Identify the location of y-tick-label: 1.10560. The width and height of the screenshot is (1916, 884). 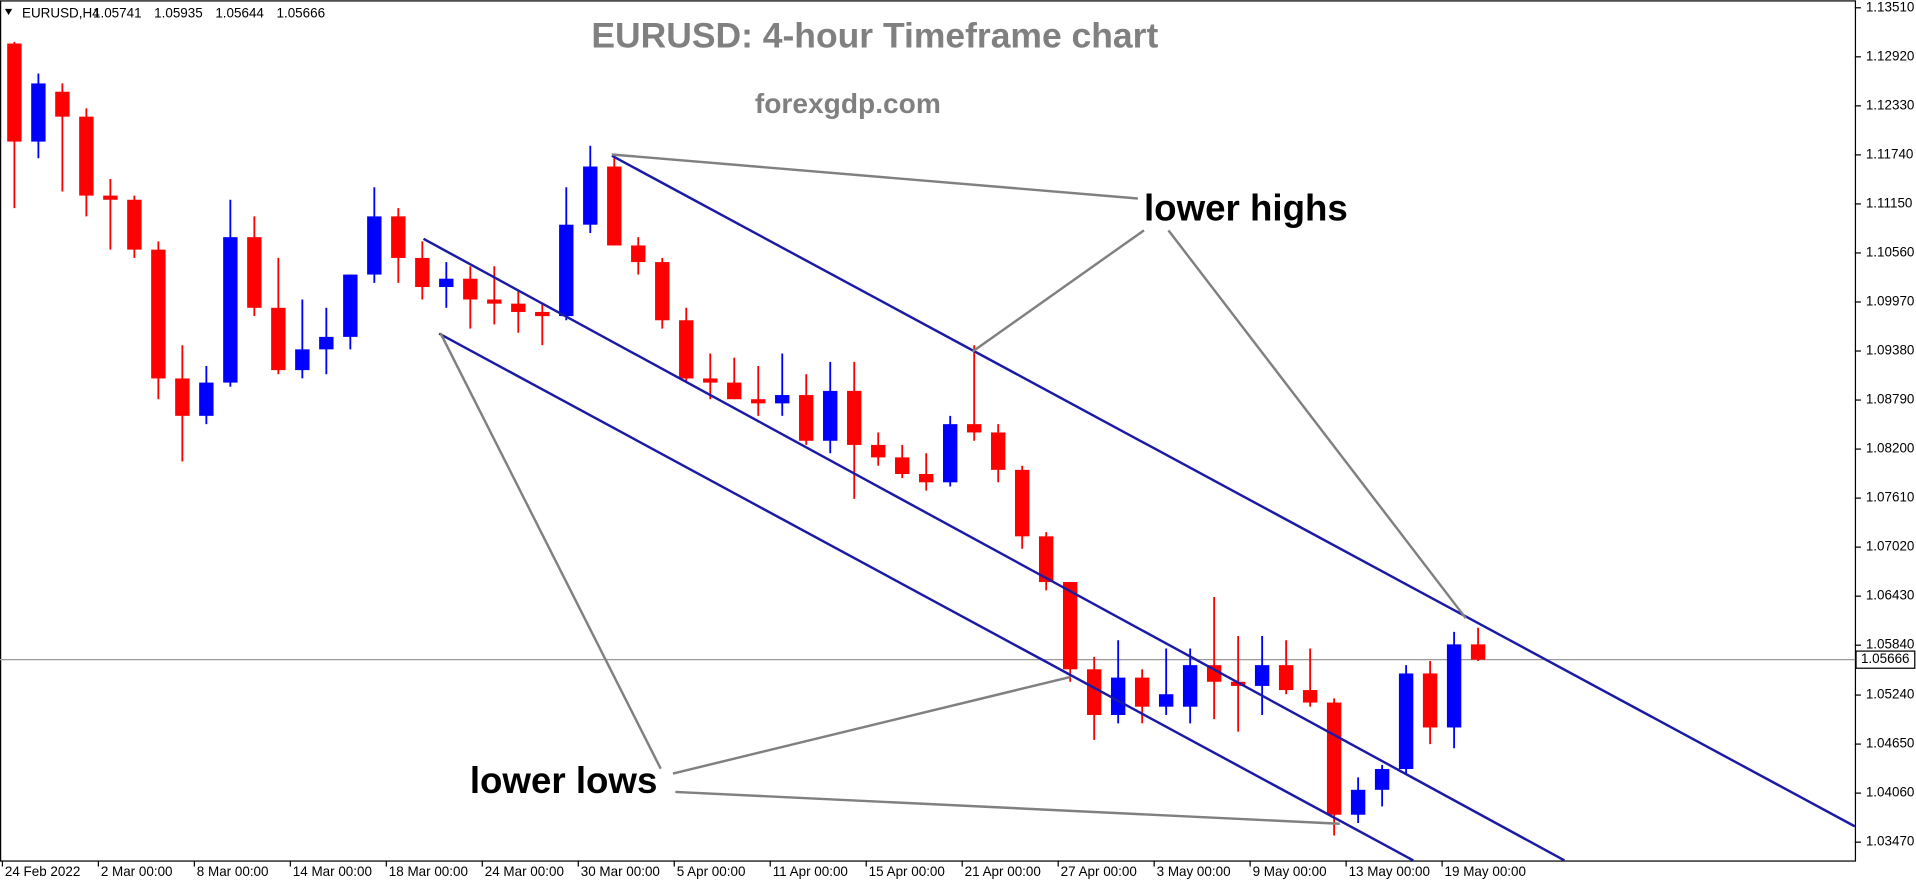
(1890, 251).